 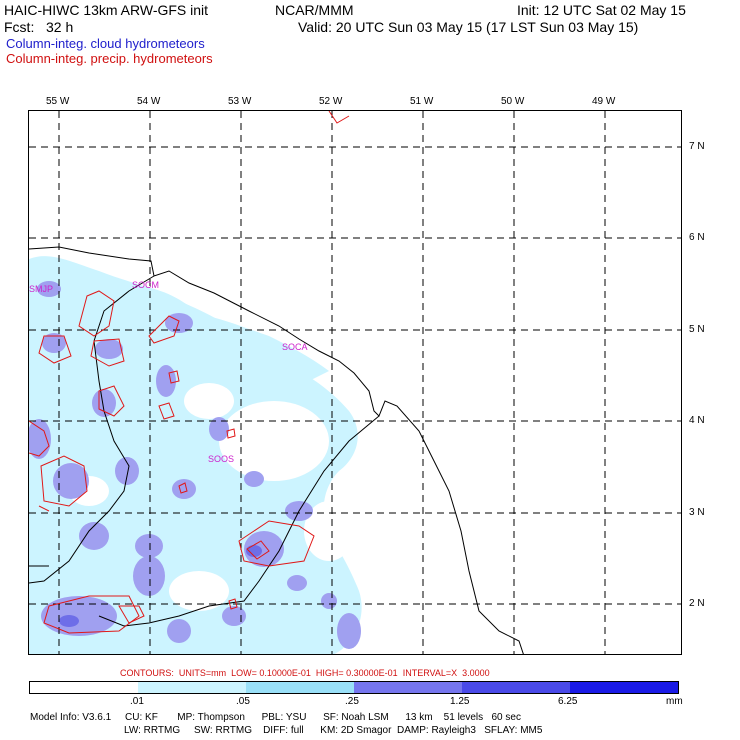 I want to click on lat-label: 7 N, so click(x=697, y=146).